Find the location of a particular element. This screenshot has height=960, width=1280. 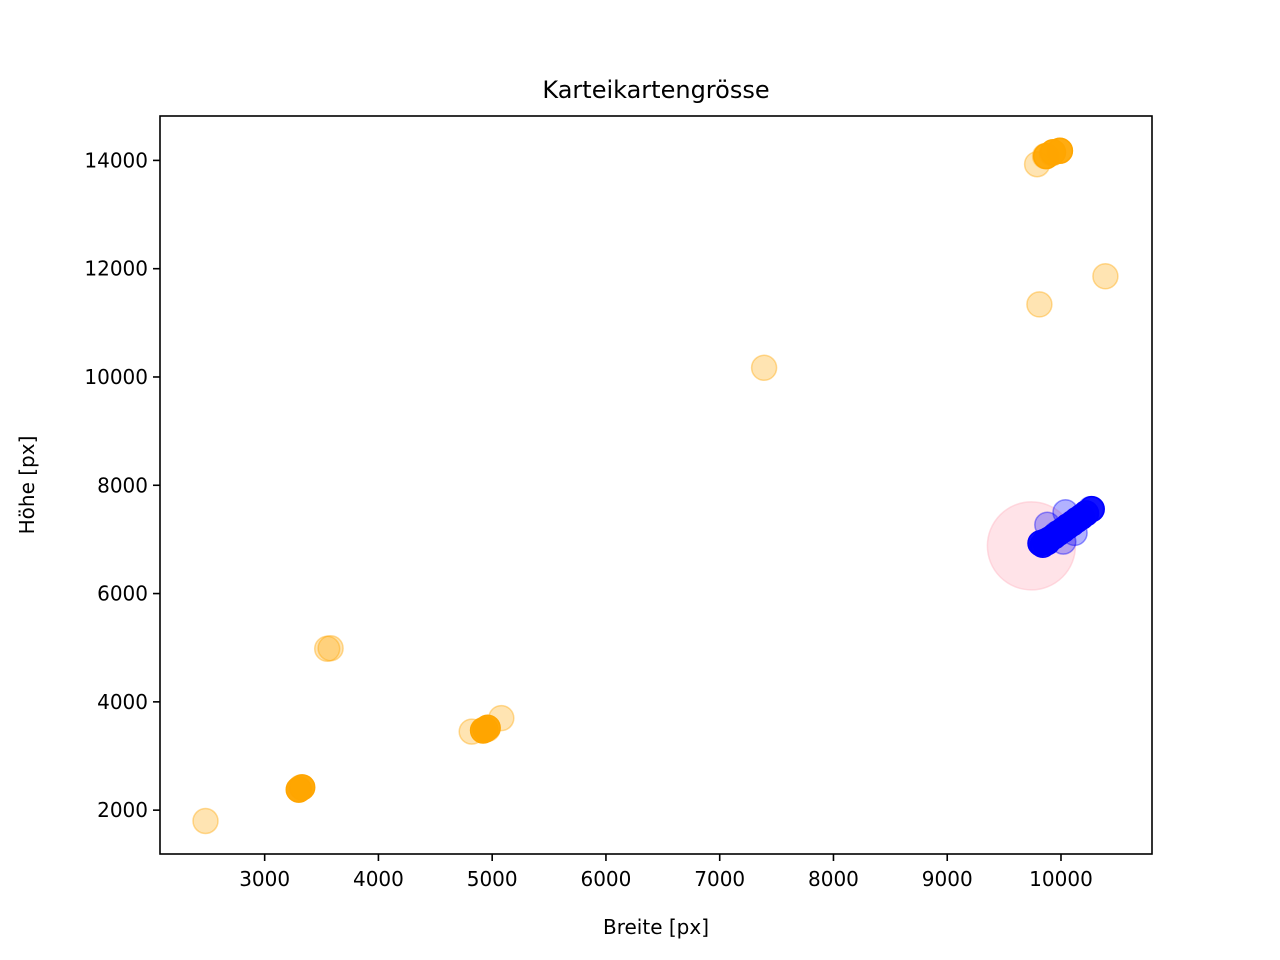

y-tick-label: 8000 is located at coordinates (122, 485).